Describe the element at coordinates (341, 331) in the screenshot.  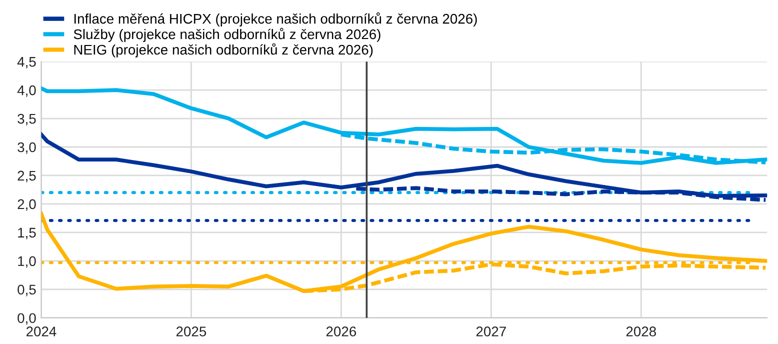
I see `x-tick-label: 2026` at that location.